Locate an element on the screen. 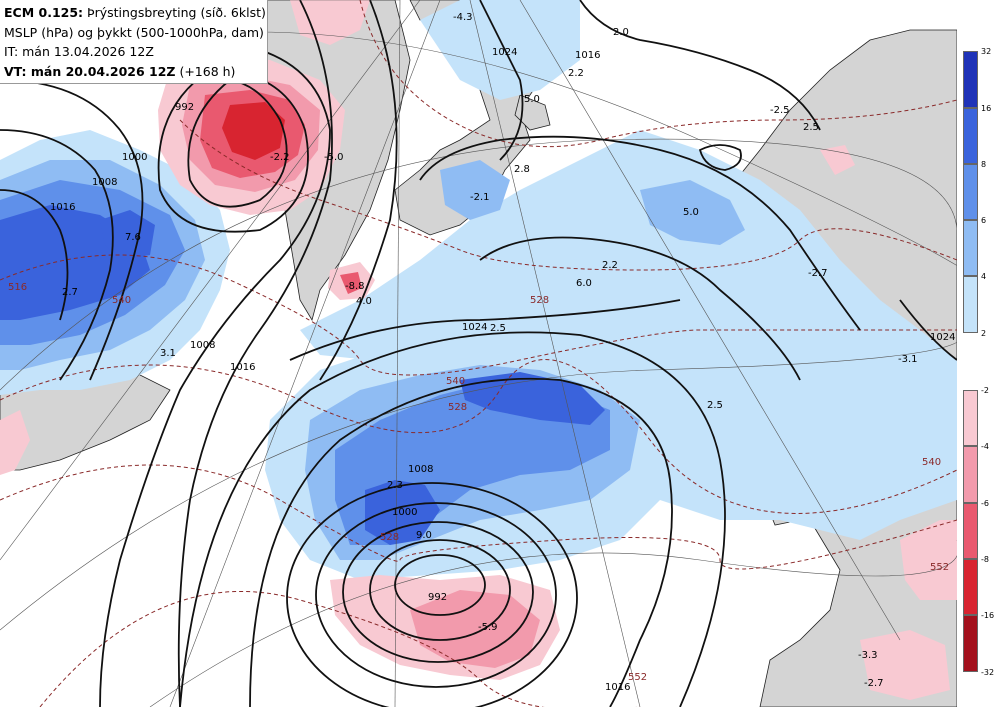 The height and width of the screenshot is (707, 1000). title-model: ECM 0.125: is located at coordinates (44, 12).